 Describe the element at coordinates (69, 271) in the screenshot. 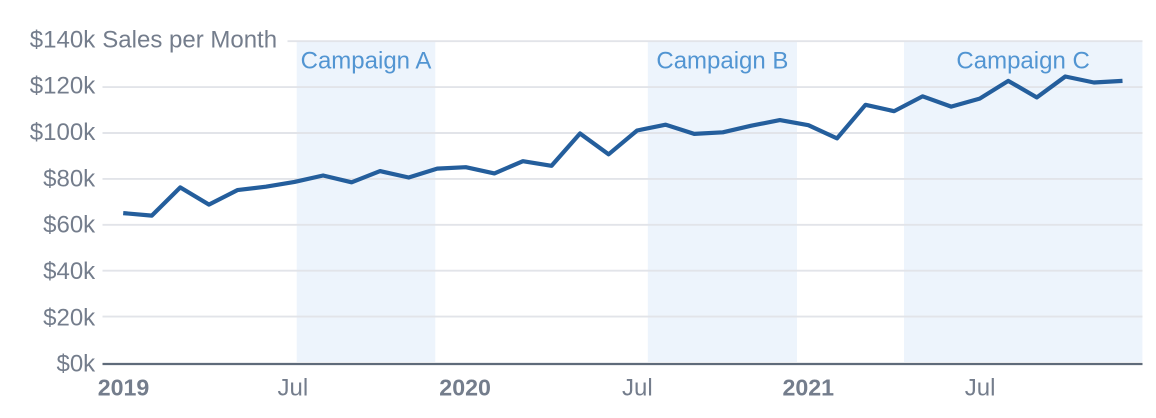

I see `svg-text: $40k` at that location.